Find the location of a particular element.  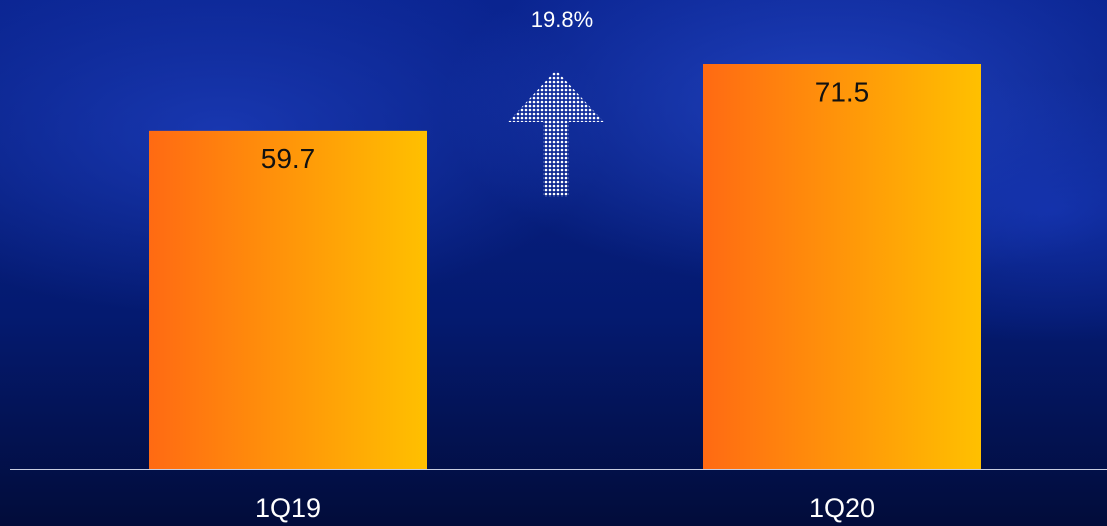

value-label: 71.5 is located at coordinates (842, 91).